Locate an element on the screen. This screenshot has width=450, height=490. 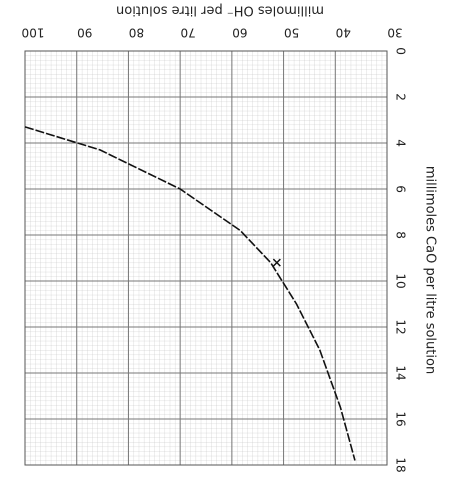
y-tick-label: 80 is located at coordinates (136, 33).